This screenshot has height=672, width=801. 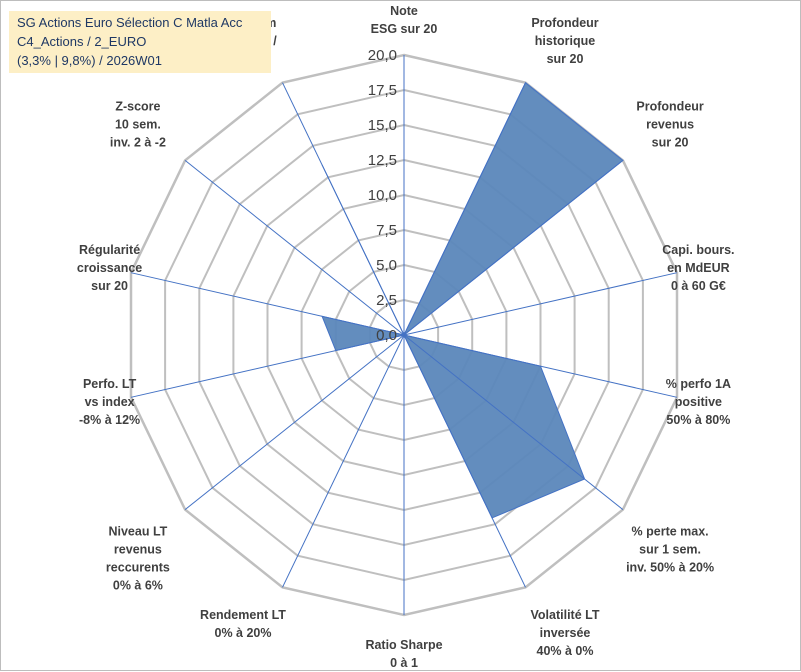 What do you see at coordinates (669, 125) in the screenshot?
I see `axis-label: Profondeur revenus sur 20` at bounding box center [669, 125].